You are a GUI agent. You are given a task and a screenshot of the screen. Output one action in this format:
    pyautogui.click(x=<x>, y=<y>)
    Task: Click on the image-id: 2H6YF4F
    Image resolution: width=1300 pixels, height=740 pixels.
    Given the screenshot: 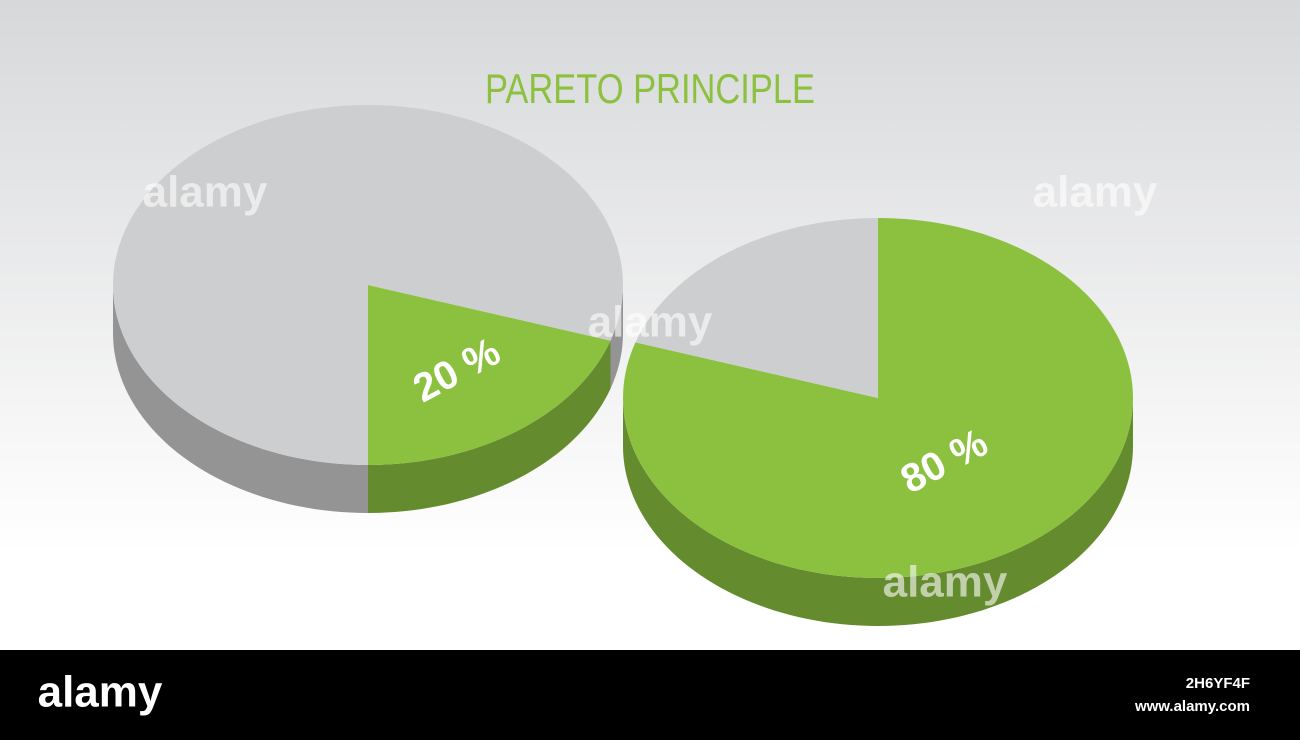 What is the action you would take?
    pyautogui.click(x=1218, y=683)
    